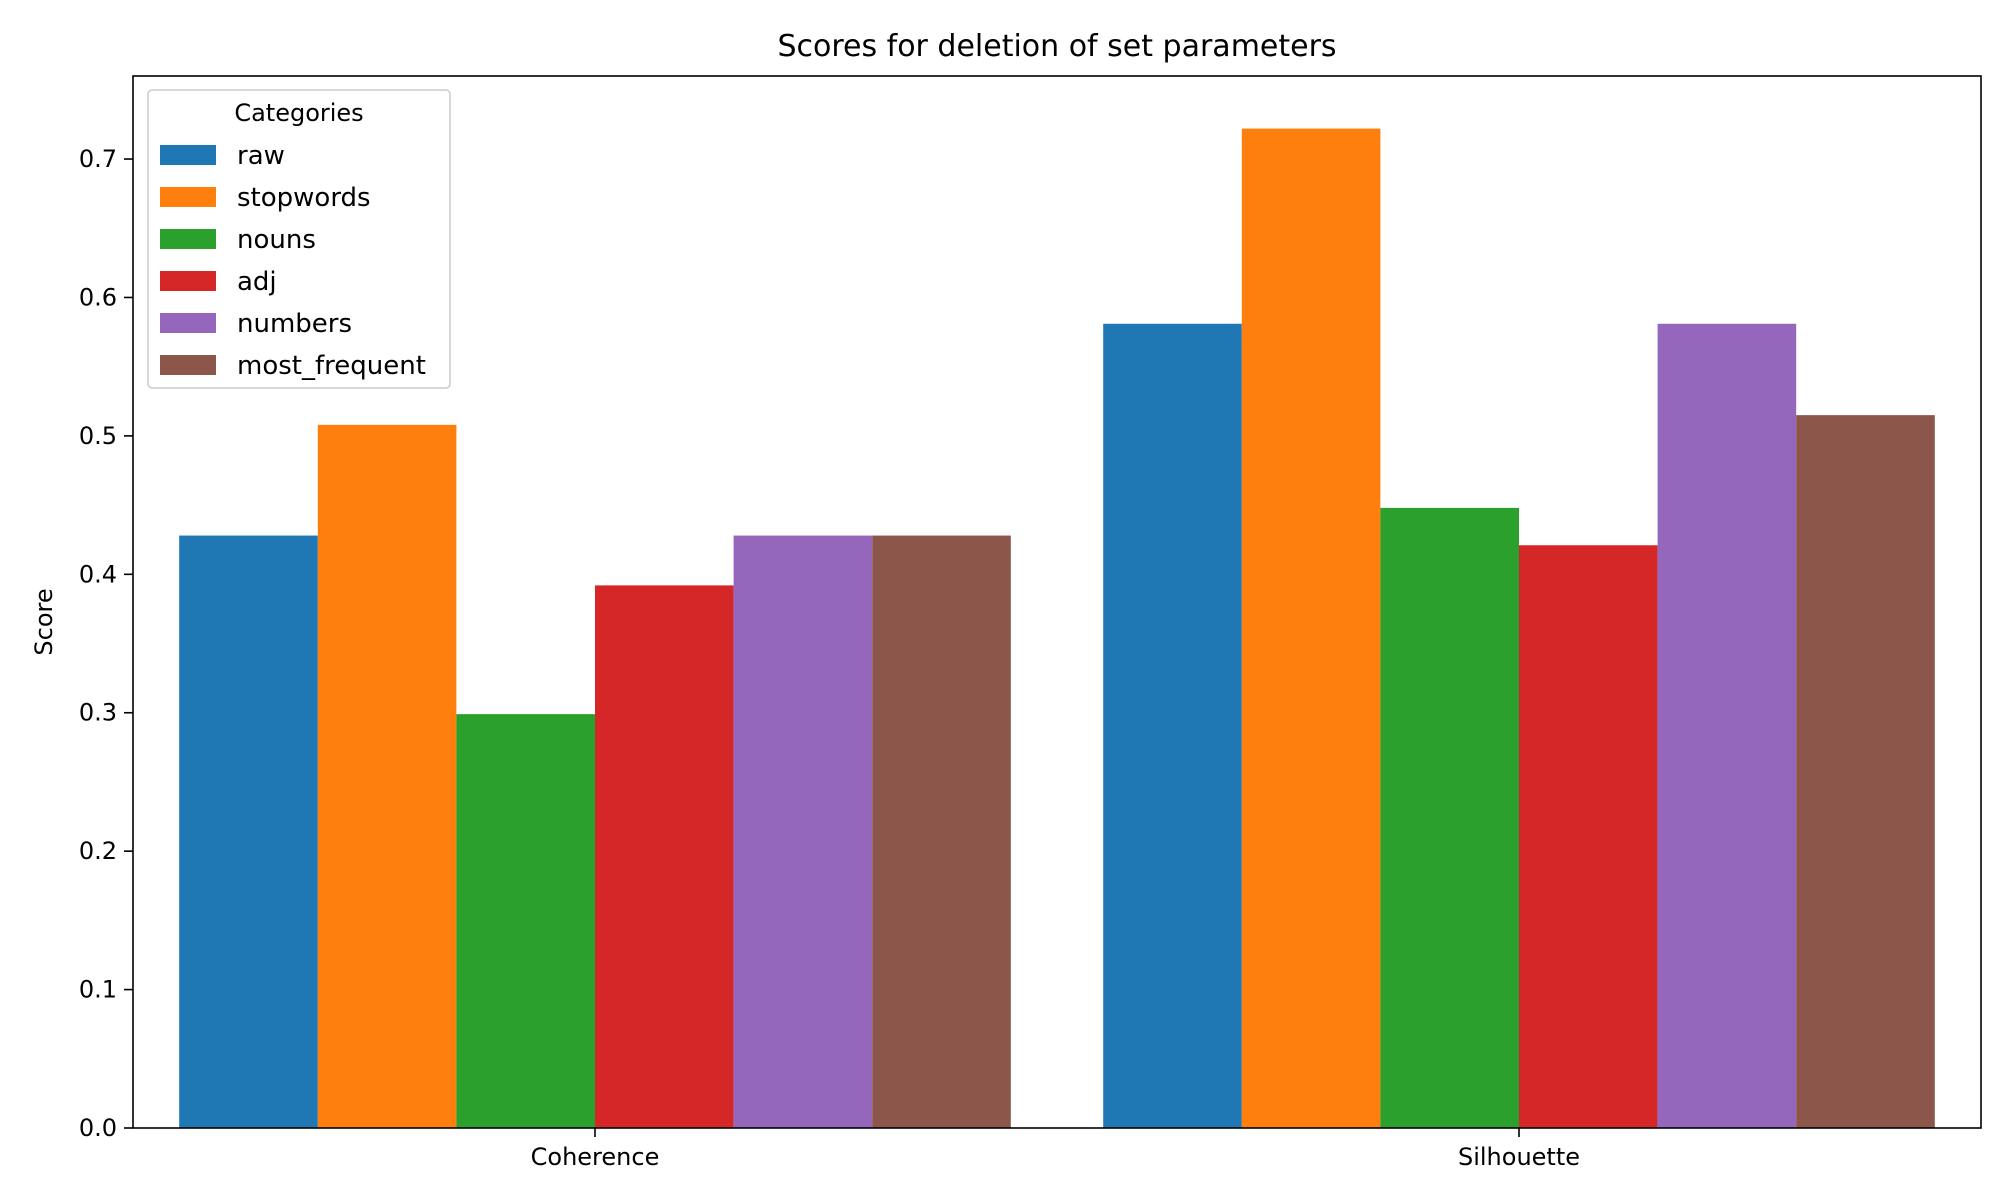 The width and height of the screenshot is (2000, 1200). I want to click on bar-stopwords-silhouette, so click(1311, 628).